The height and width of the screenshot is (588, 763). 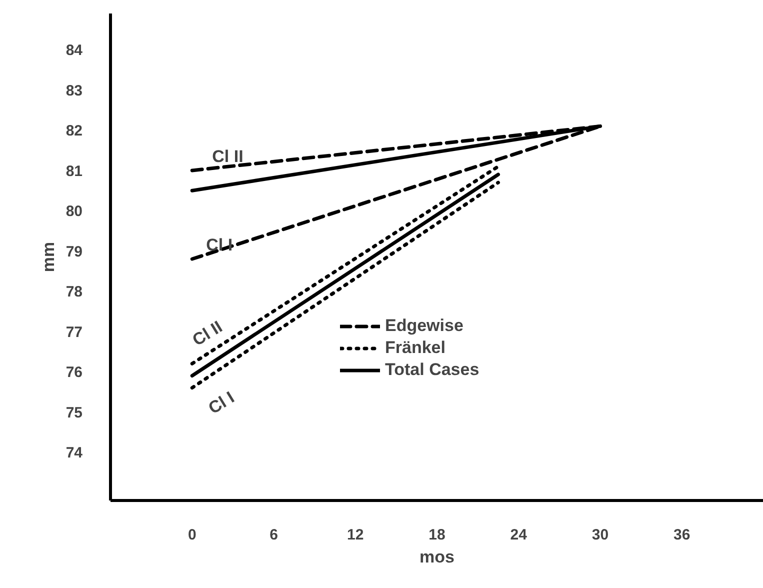 I want to click on legend-label: Fränkel, so click(x=415, y=348).